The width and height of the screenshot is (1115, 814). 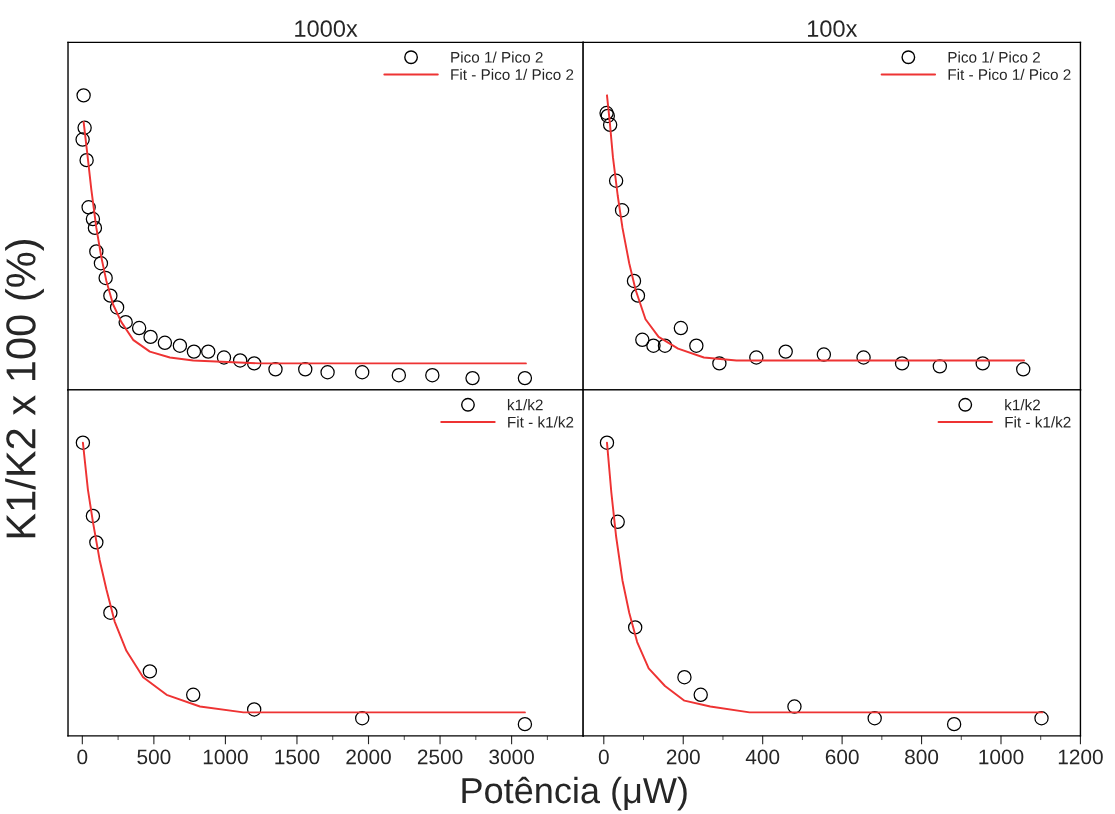 What do you see at coordinates (440, 757) in the screenshot?
I see `x-tick-label: 2500` at bounding box center [440, 757].